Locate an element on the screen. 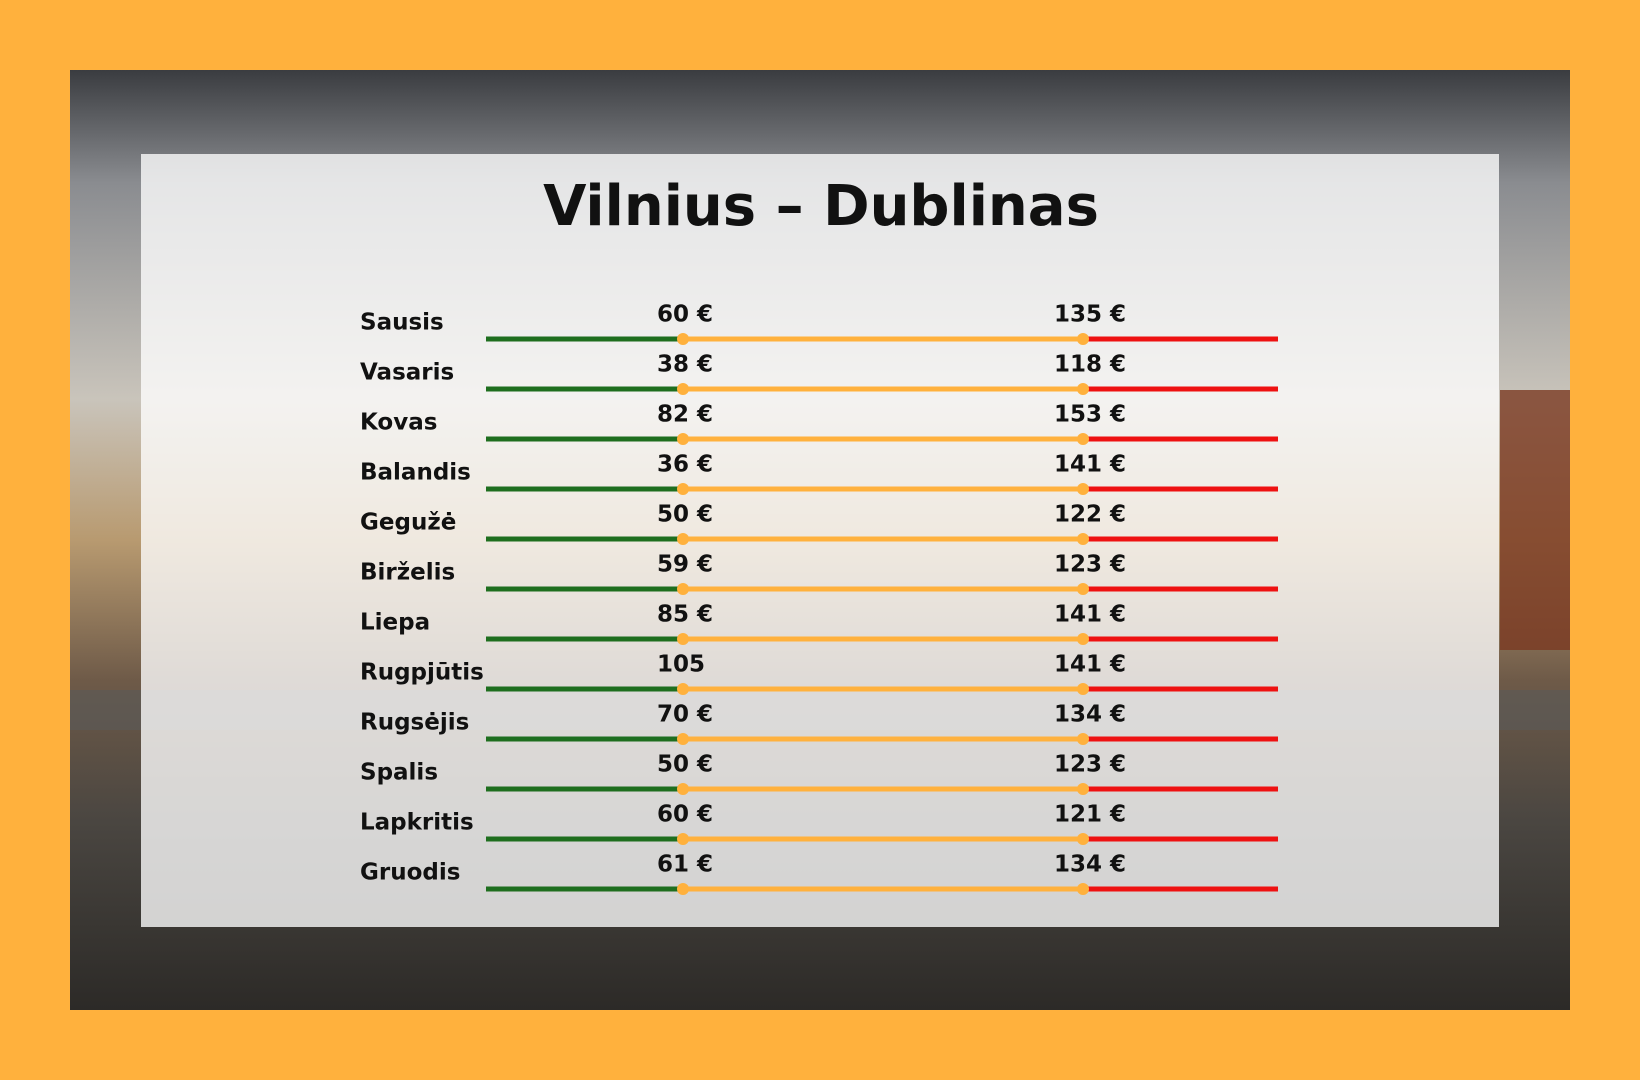  high-price: 135 € is located at coordinates (1090, 315).